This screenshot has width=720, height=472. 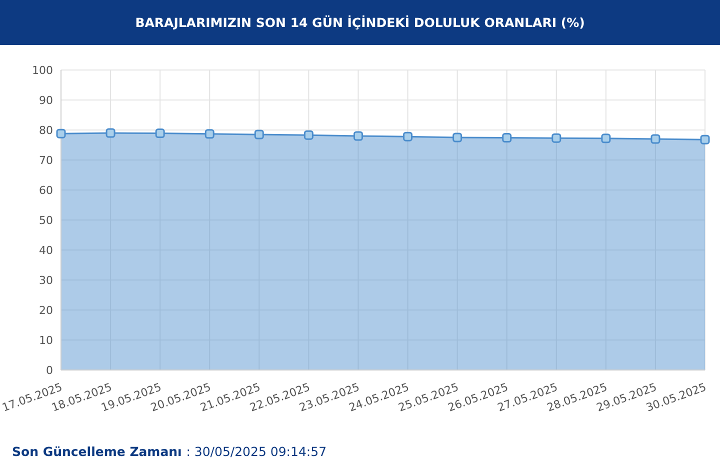 What do you see at coordinates (46, 220) in the screenshot?
I see `y-tick-label: 50` at bounding box center [46, 220].